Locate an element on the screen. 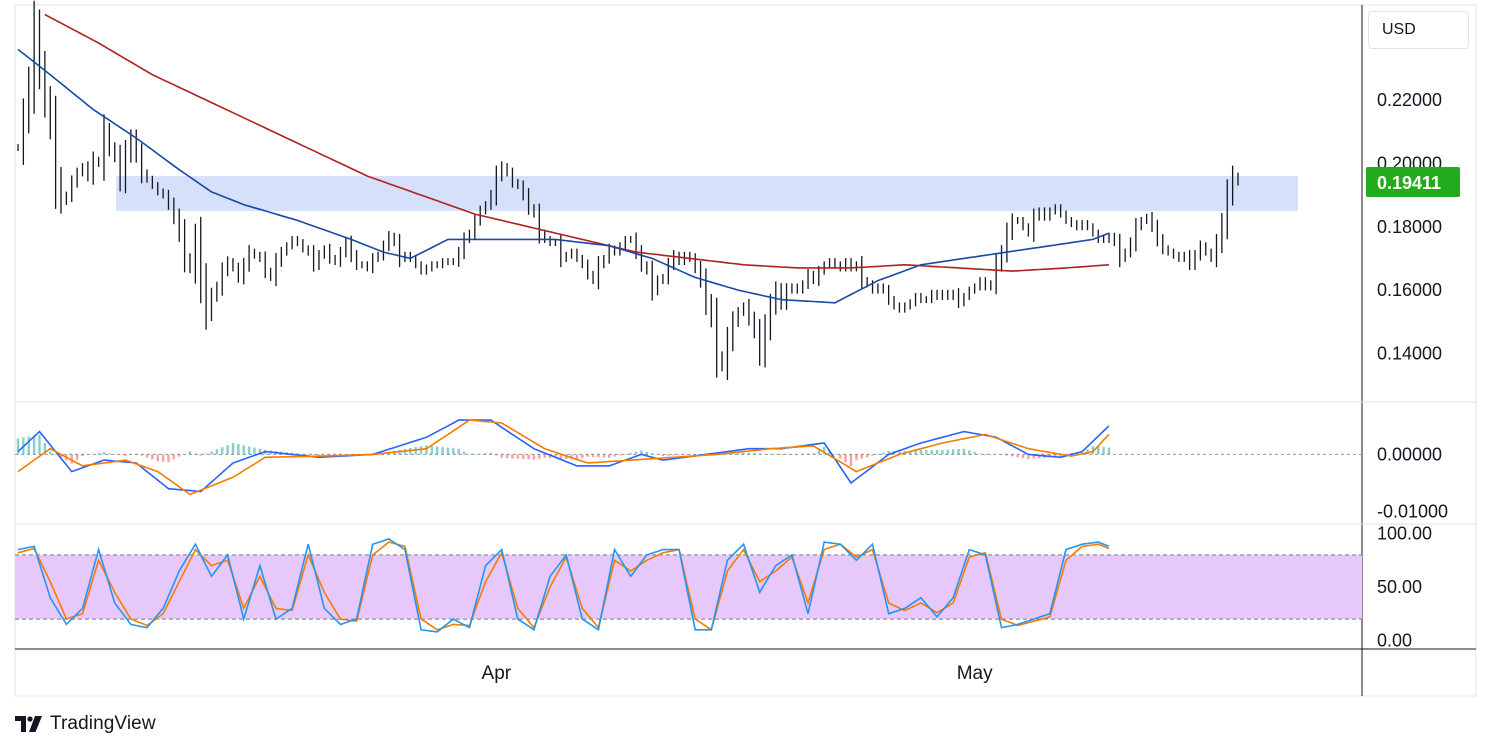 The image size is (1491, 750). stochastic-k-line is located at coordinates (563, 585).